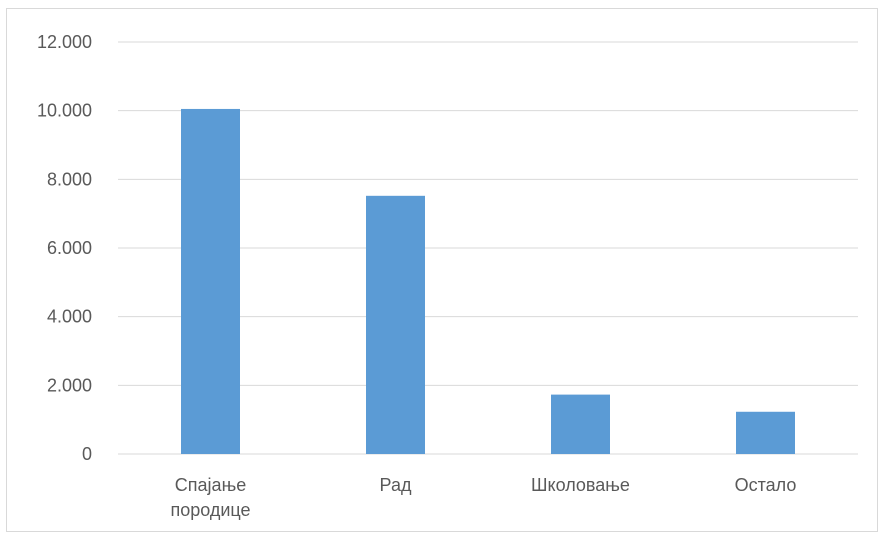 This screenshot has height=535, width=886. What do you see at coordinates (483, 497) in the screenshot?
I see `x-axis: Спајање породице Рад Школовање Остало` at bounding box center [483, 497].